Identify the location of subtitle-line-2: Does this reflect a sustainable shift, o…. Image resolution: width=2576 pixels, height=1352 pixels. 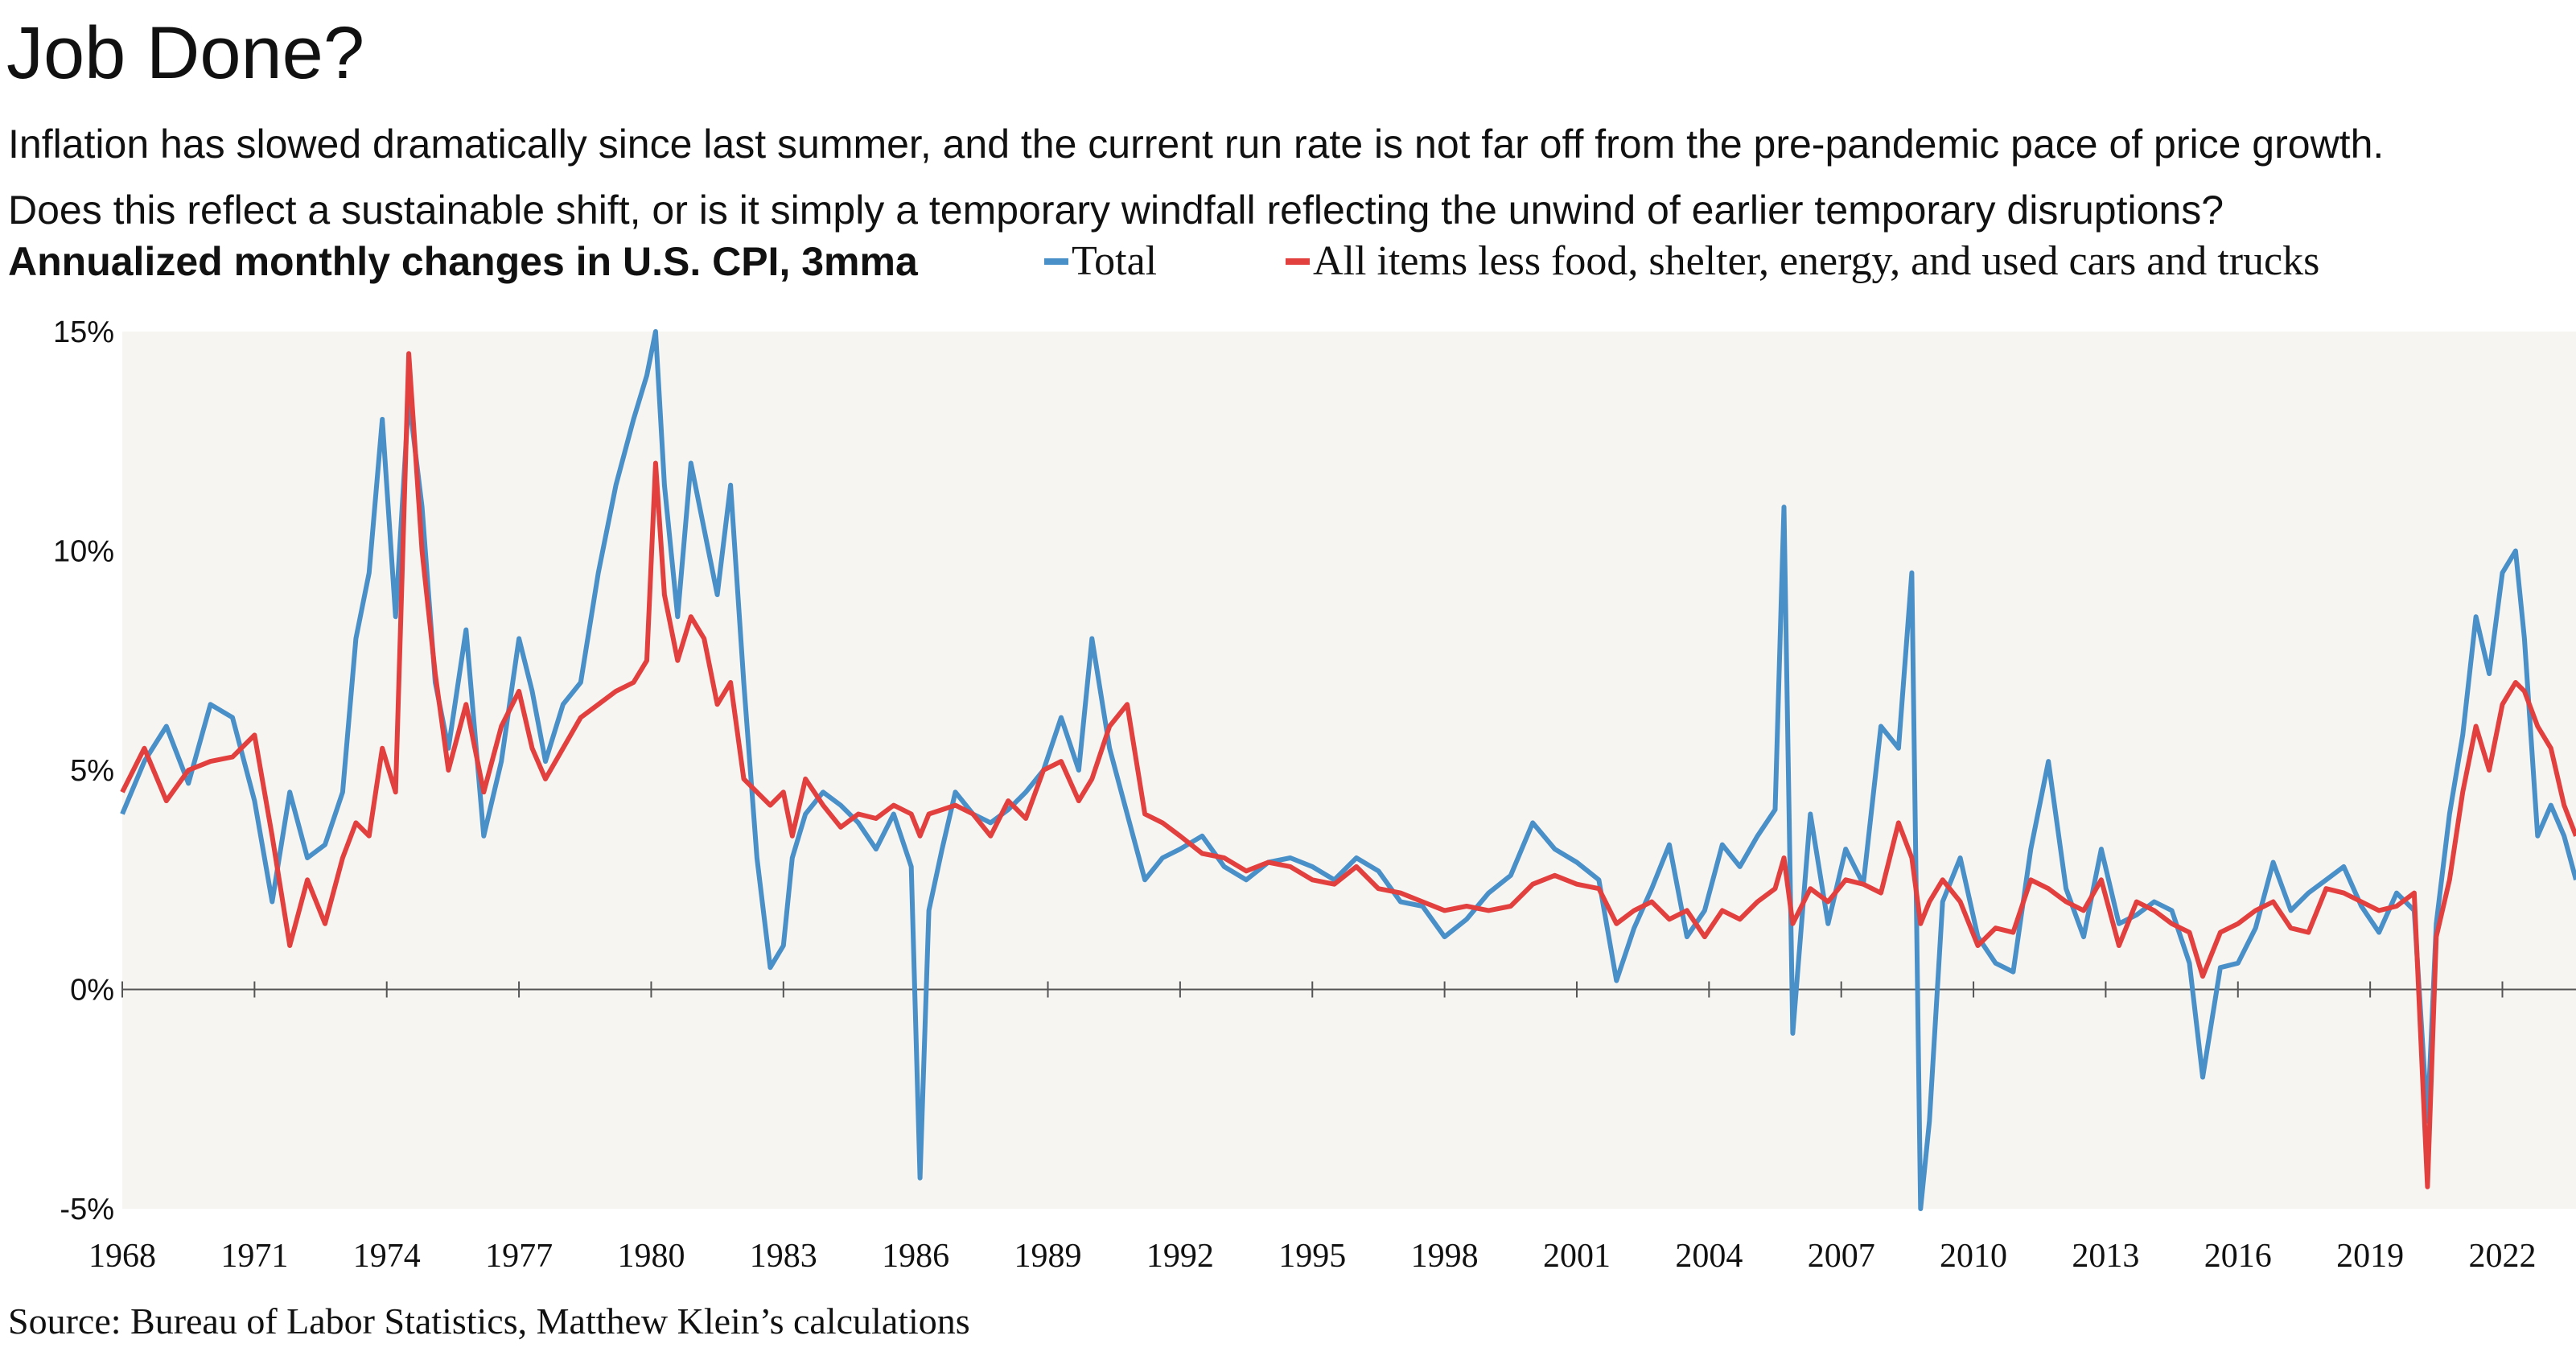
(1116, 210).